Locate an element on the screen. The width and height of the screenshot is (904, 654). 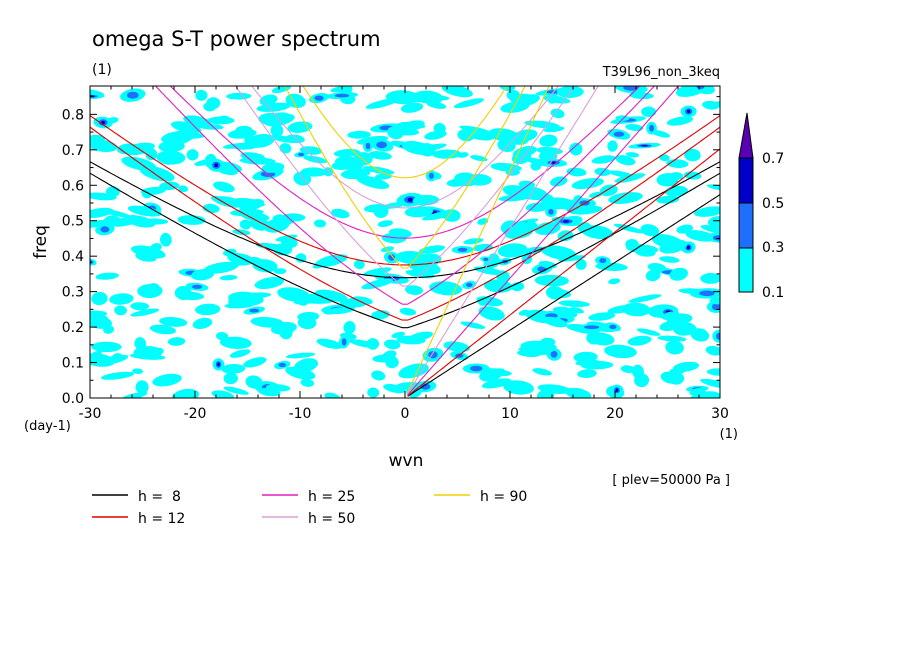
curve-h50-kelvin is located at coordinates (503, 240).